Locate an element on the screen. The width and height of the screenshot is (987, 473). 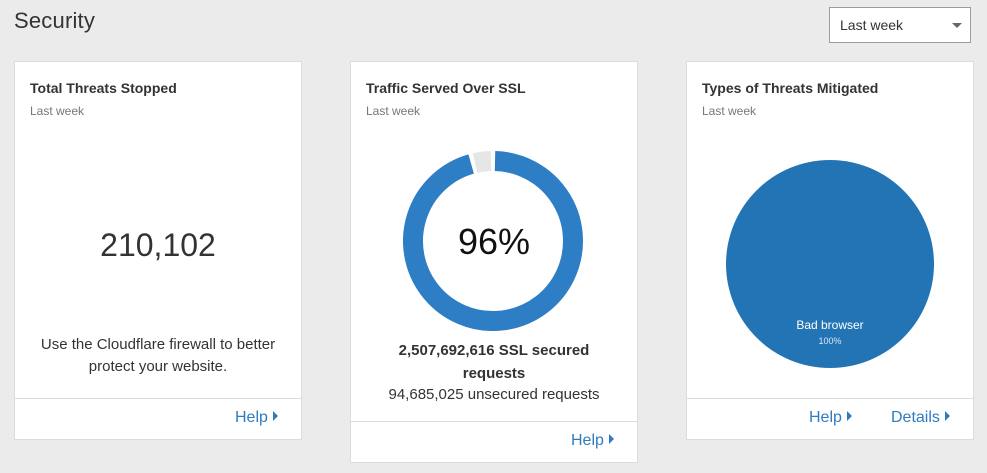
ssl-donut-svg is located at coordinates (493, 241).